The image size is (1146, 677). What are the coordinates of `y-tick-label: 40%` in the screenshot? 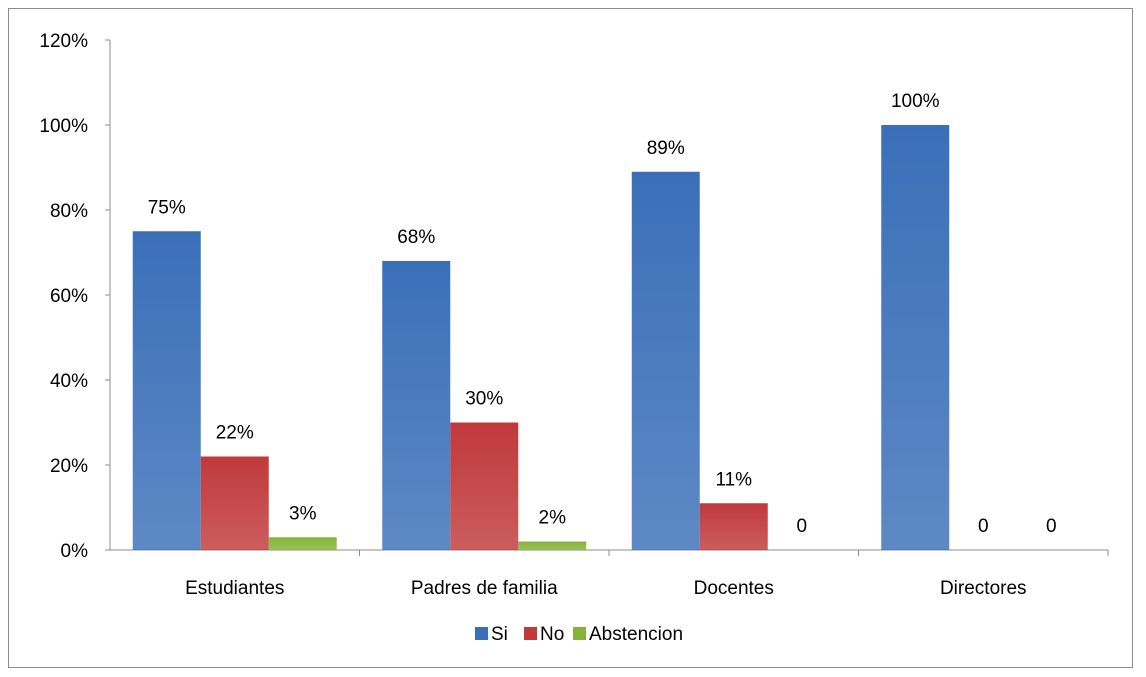 It's located at (69, 381).